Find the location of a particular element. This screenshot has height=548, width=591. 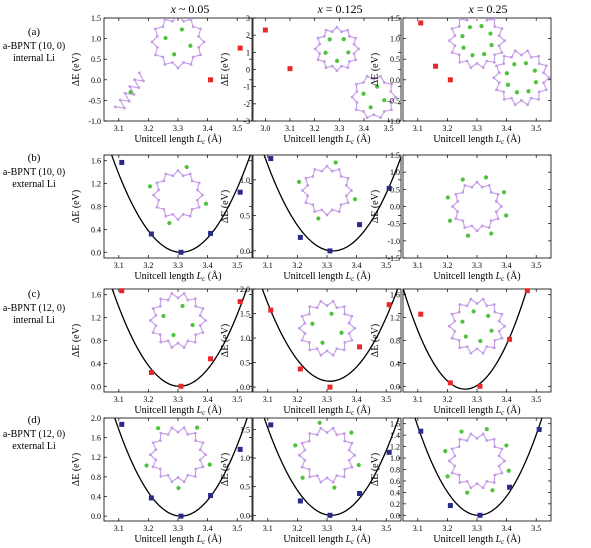

column-header-2: x = 0.125 is located at coordinates (340, 9).